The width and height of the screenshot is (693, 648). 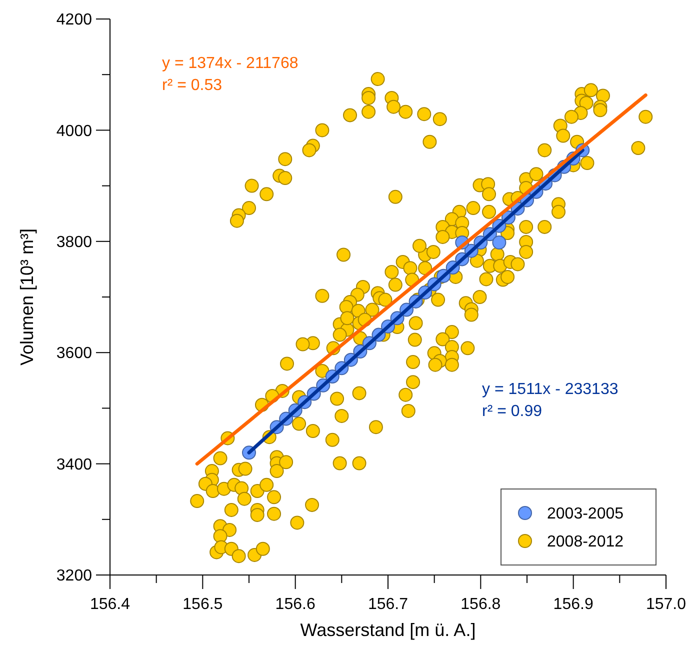 What do you see at coordinates (585, 514) in the screenshot?
I see `legend-label: 2003-2005` at bounding box center [585, 514].